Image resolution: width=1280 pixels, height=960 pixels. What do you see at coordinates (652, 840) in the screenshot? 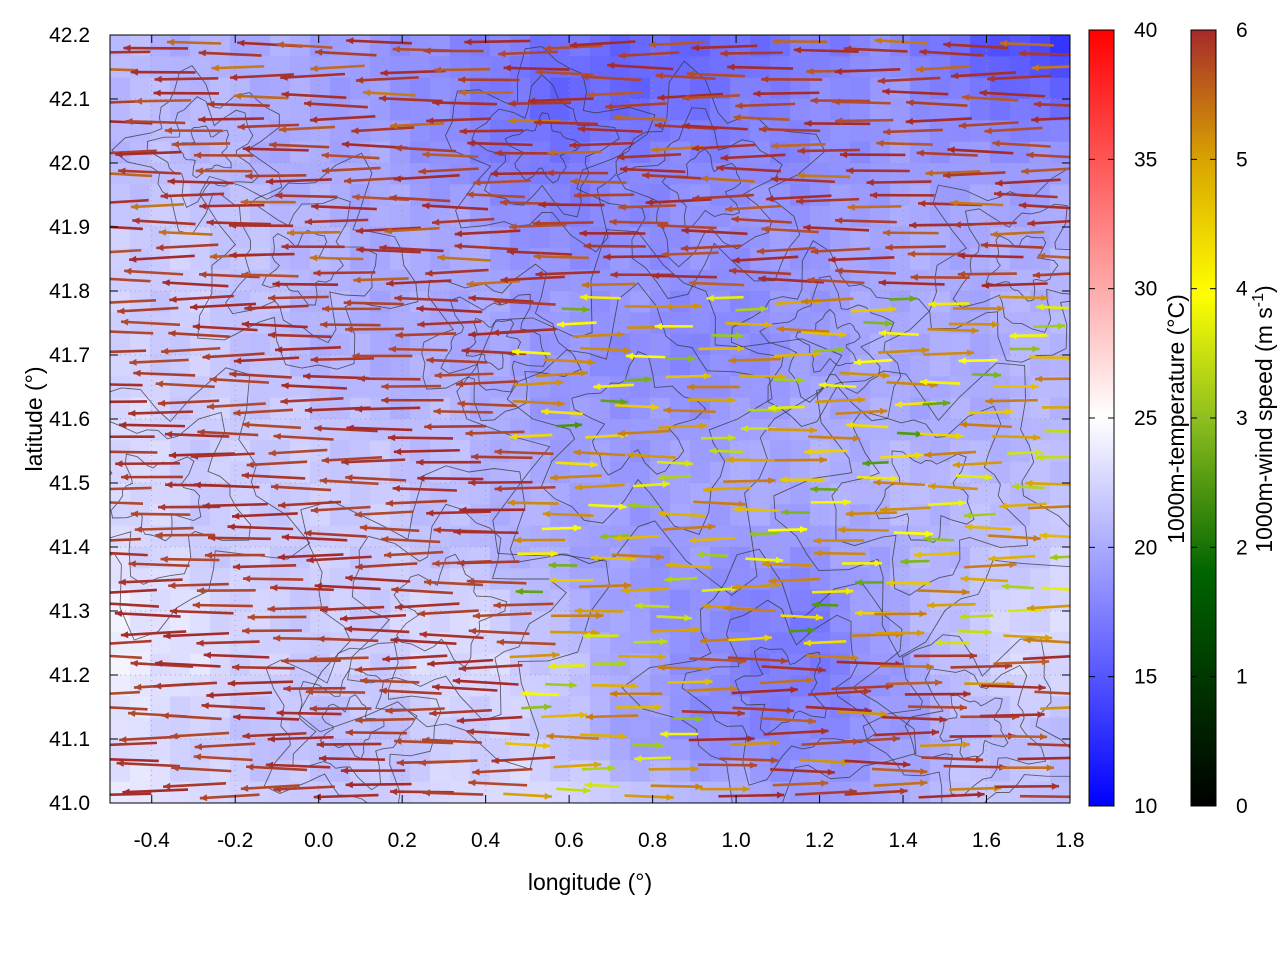
I see `x-tick-label: 0.8` at bounding box center [652, 840].